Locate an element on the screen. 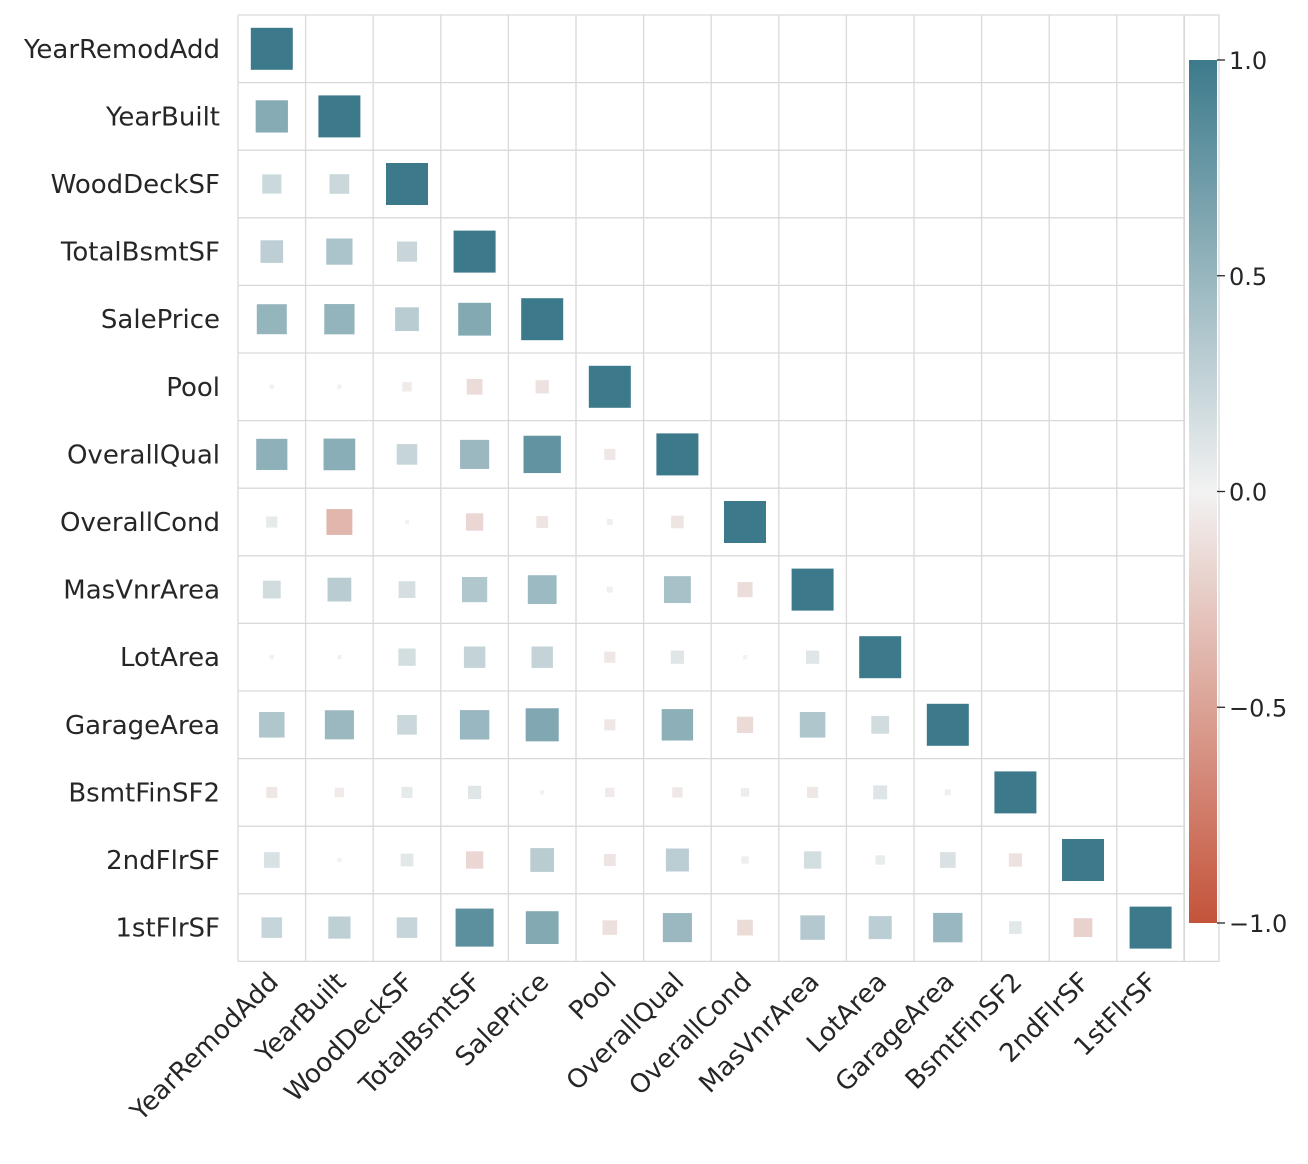 The width and height of the screenshot is (1308, 1164). cell-WoodDeckSF-WoodDeckSF is located at coordinates (407, 184).